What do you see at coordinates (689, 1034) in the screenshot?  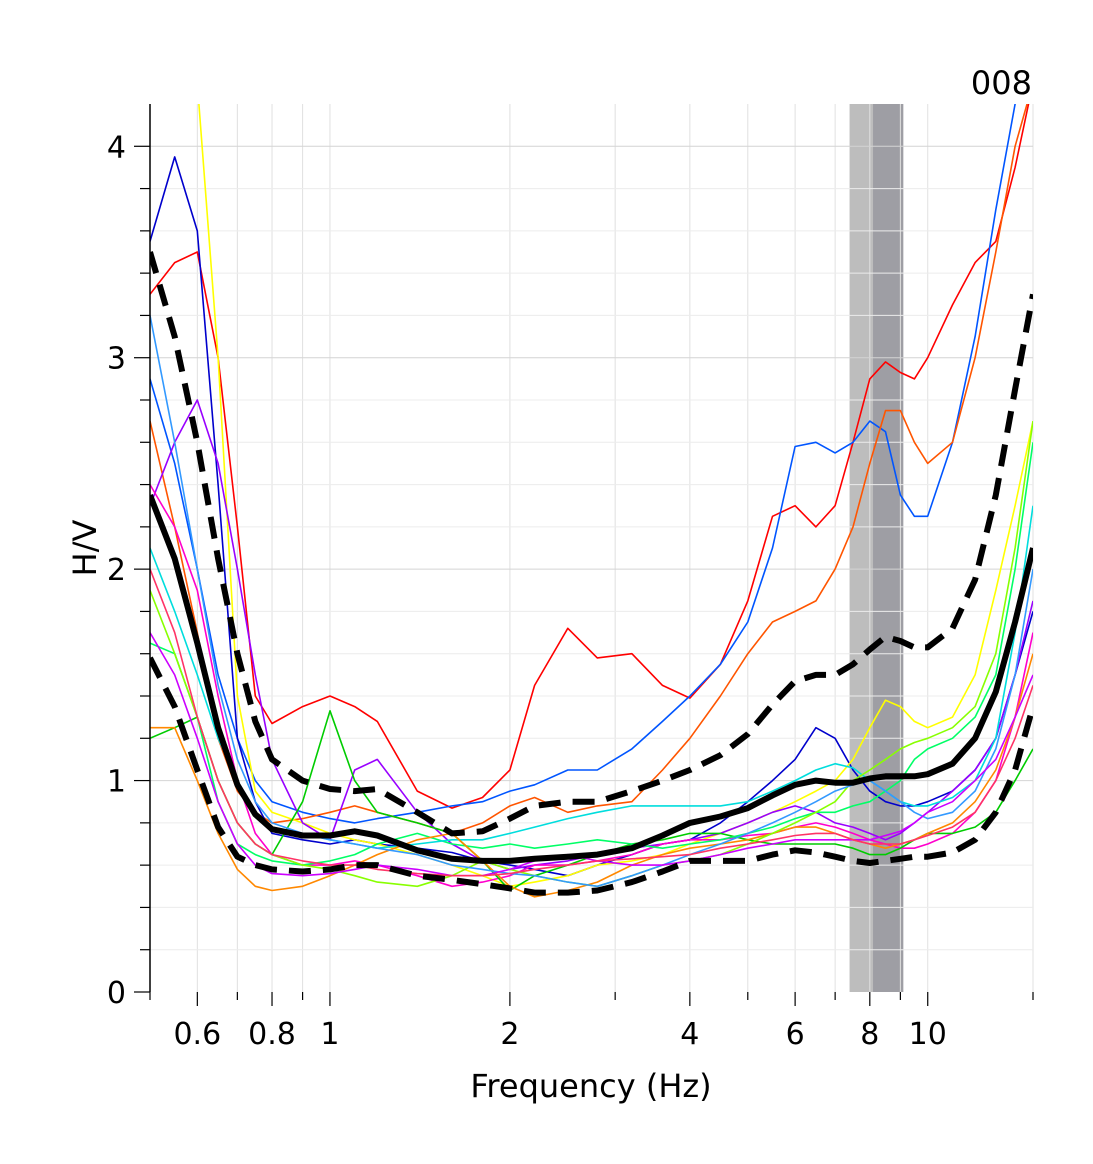 I see `x-tick-label: 4` at bounding box center [689, 1034].